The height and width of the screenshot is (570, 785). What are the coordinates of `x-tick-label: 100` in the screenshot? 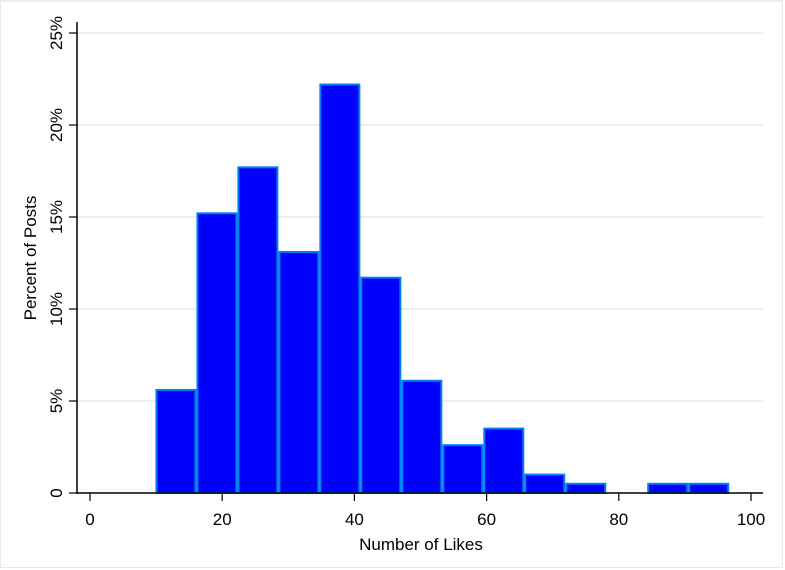 It's located at (751, 519).